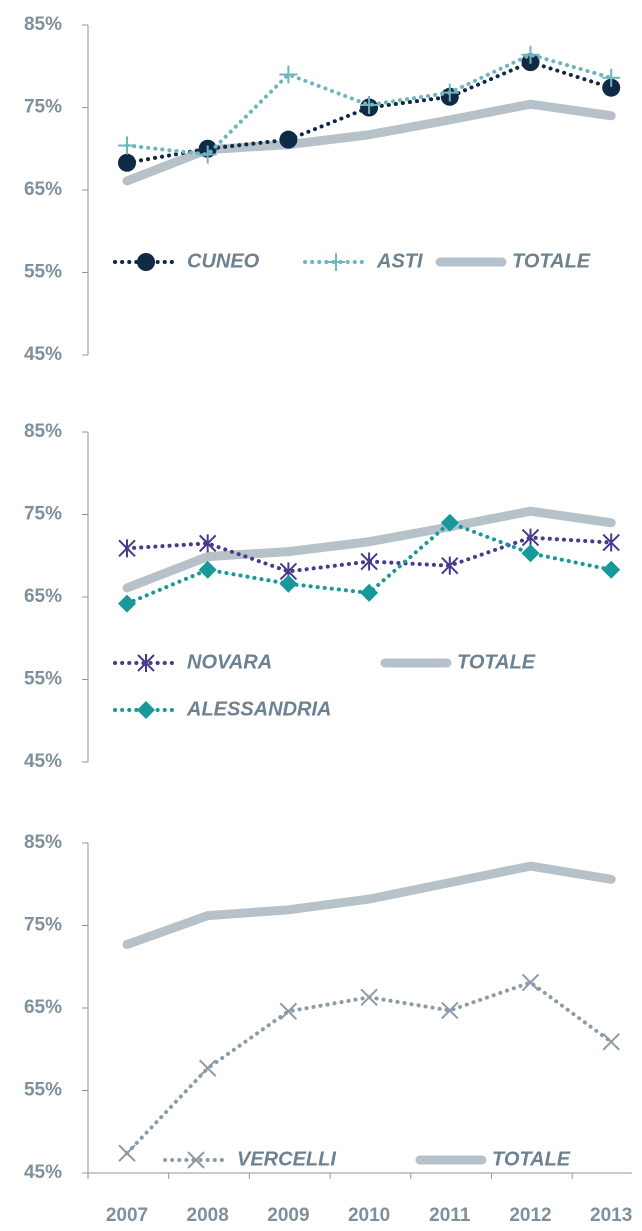  What do you see at coordinates (223, 261) in the screenshot?
I see `legend-label: CUNEO` at bounding box center [223, 261].